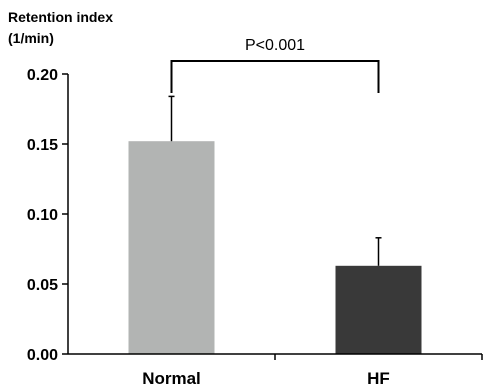 Image resolution: width=490 pixels, height=388 pixels. I want to click on bar-normal, so click(171, 247).